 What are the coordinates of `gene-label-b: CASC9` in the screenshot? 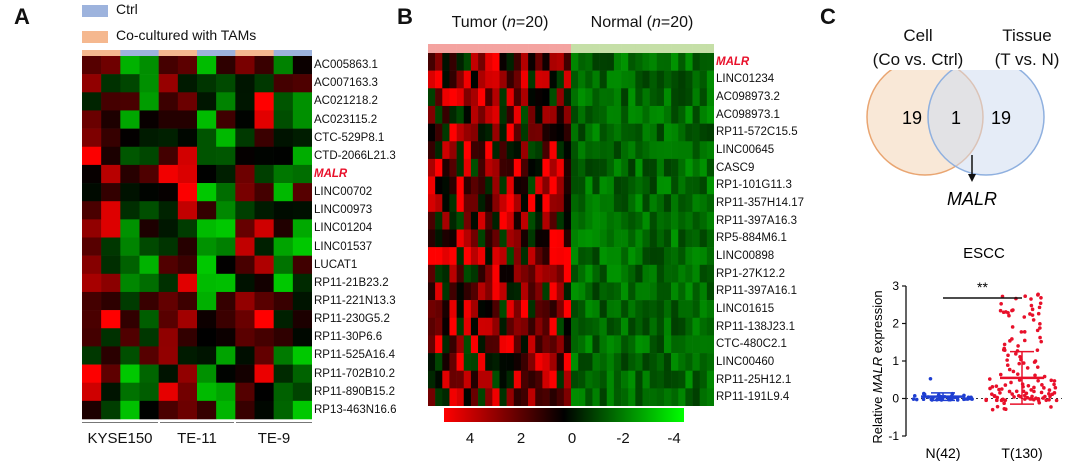 It's located at (735, 167).